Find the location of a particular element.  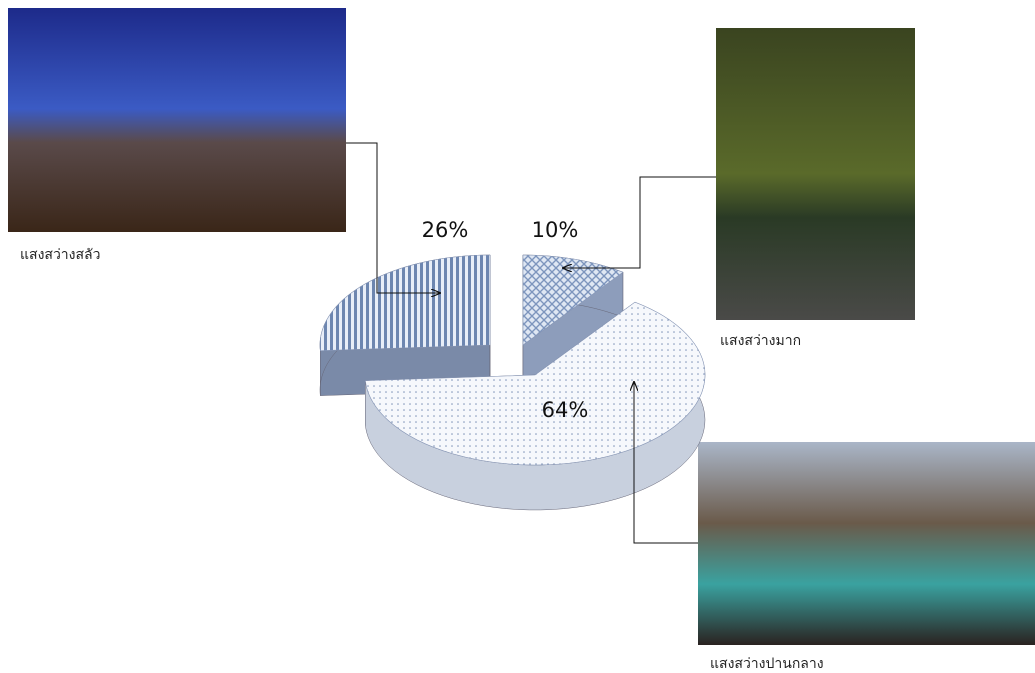

pie is located at coordinates (512, 382).